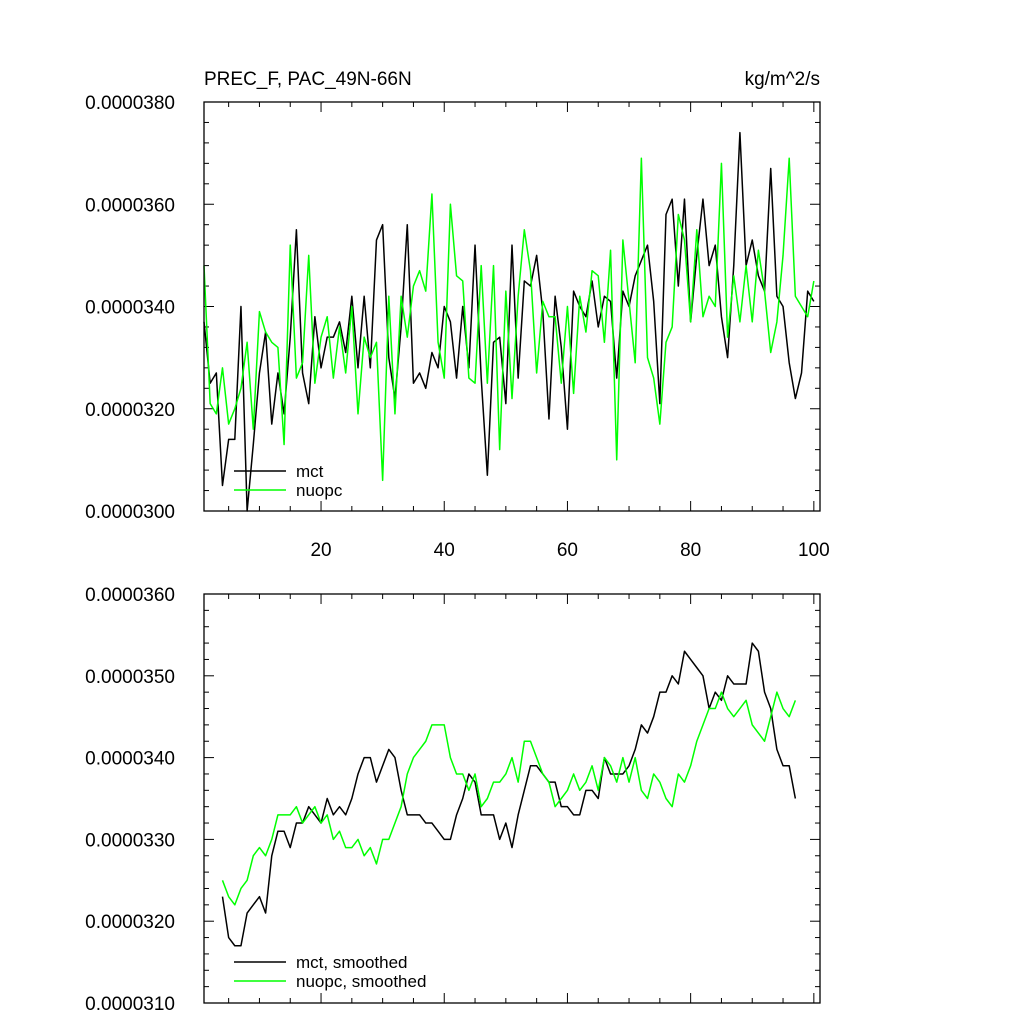 This screenshot has height=1024, width=1024. What do you see at coordinates (319, 490) in the screenshot?
I see `legend-nuopc-label: nuopc` at bounding box center [319, 490].